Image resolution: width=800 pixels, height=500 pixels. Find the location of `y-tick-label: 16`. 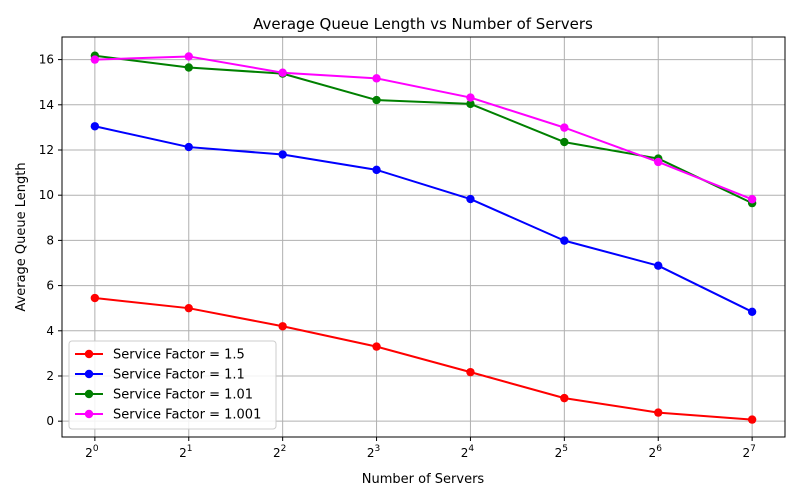

y-tick-label: 16 is located at coordinates (46, 60).